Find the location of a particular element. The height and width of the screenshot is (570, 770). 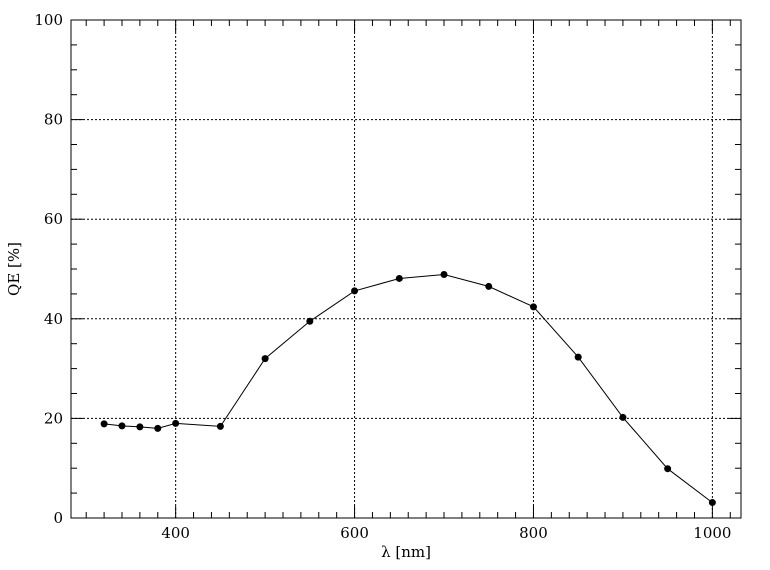

y-tick-label: 0 is located at coordinates (58, 518).